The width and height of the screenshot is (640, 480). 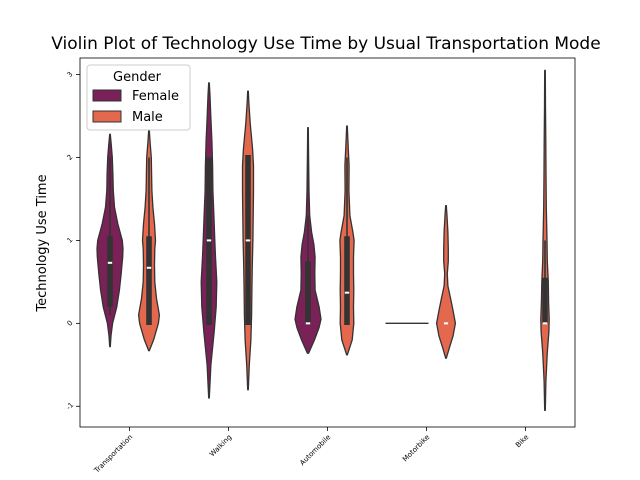 I want to click on y-tick-label: -1, so click(x=70, y=406).